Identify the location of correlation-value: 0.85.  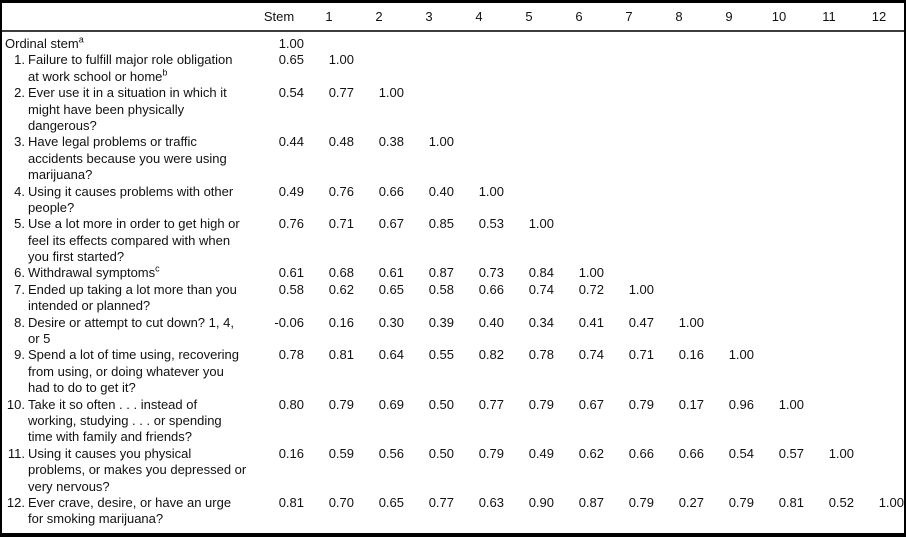
(441, 224).